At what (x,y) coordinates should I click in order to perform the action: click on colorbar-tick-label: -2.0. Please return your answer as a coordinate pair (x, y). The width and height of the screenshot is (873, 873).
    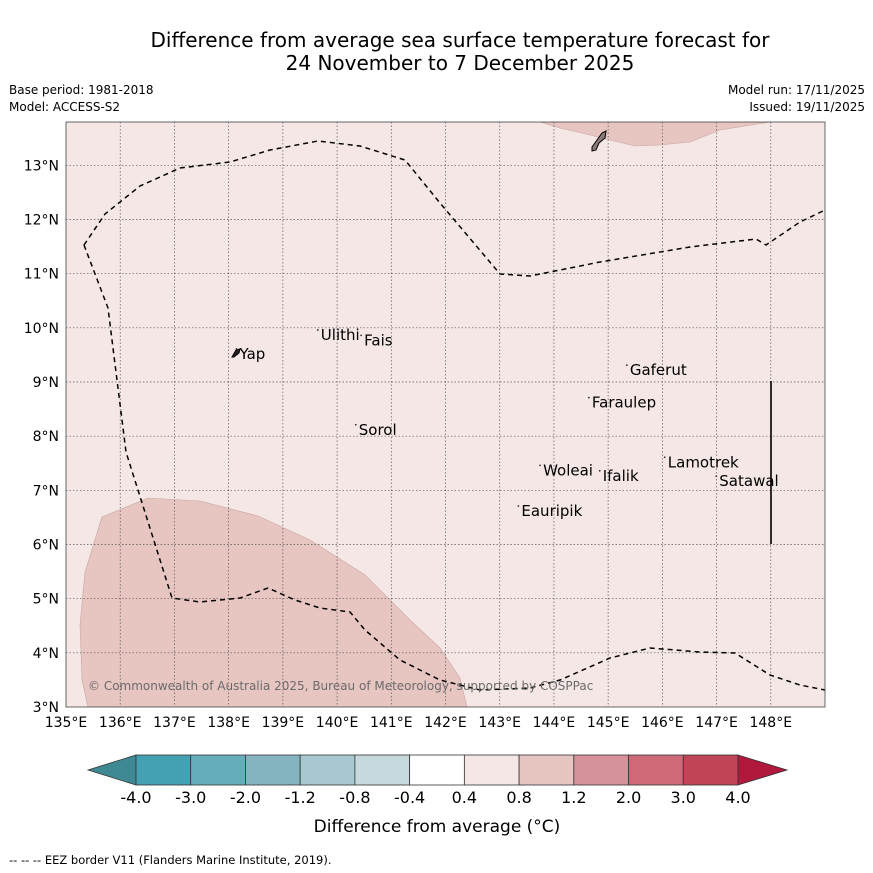
    Looking at the image, I should click on (245, 797).